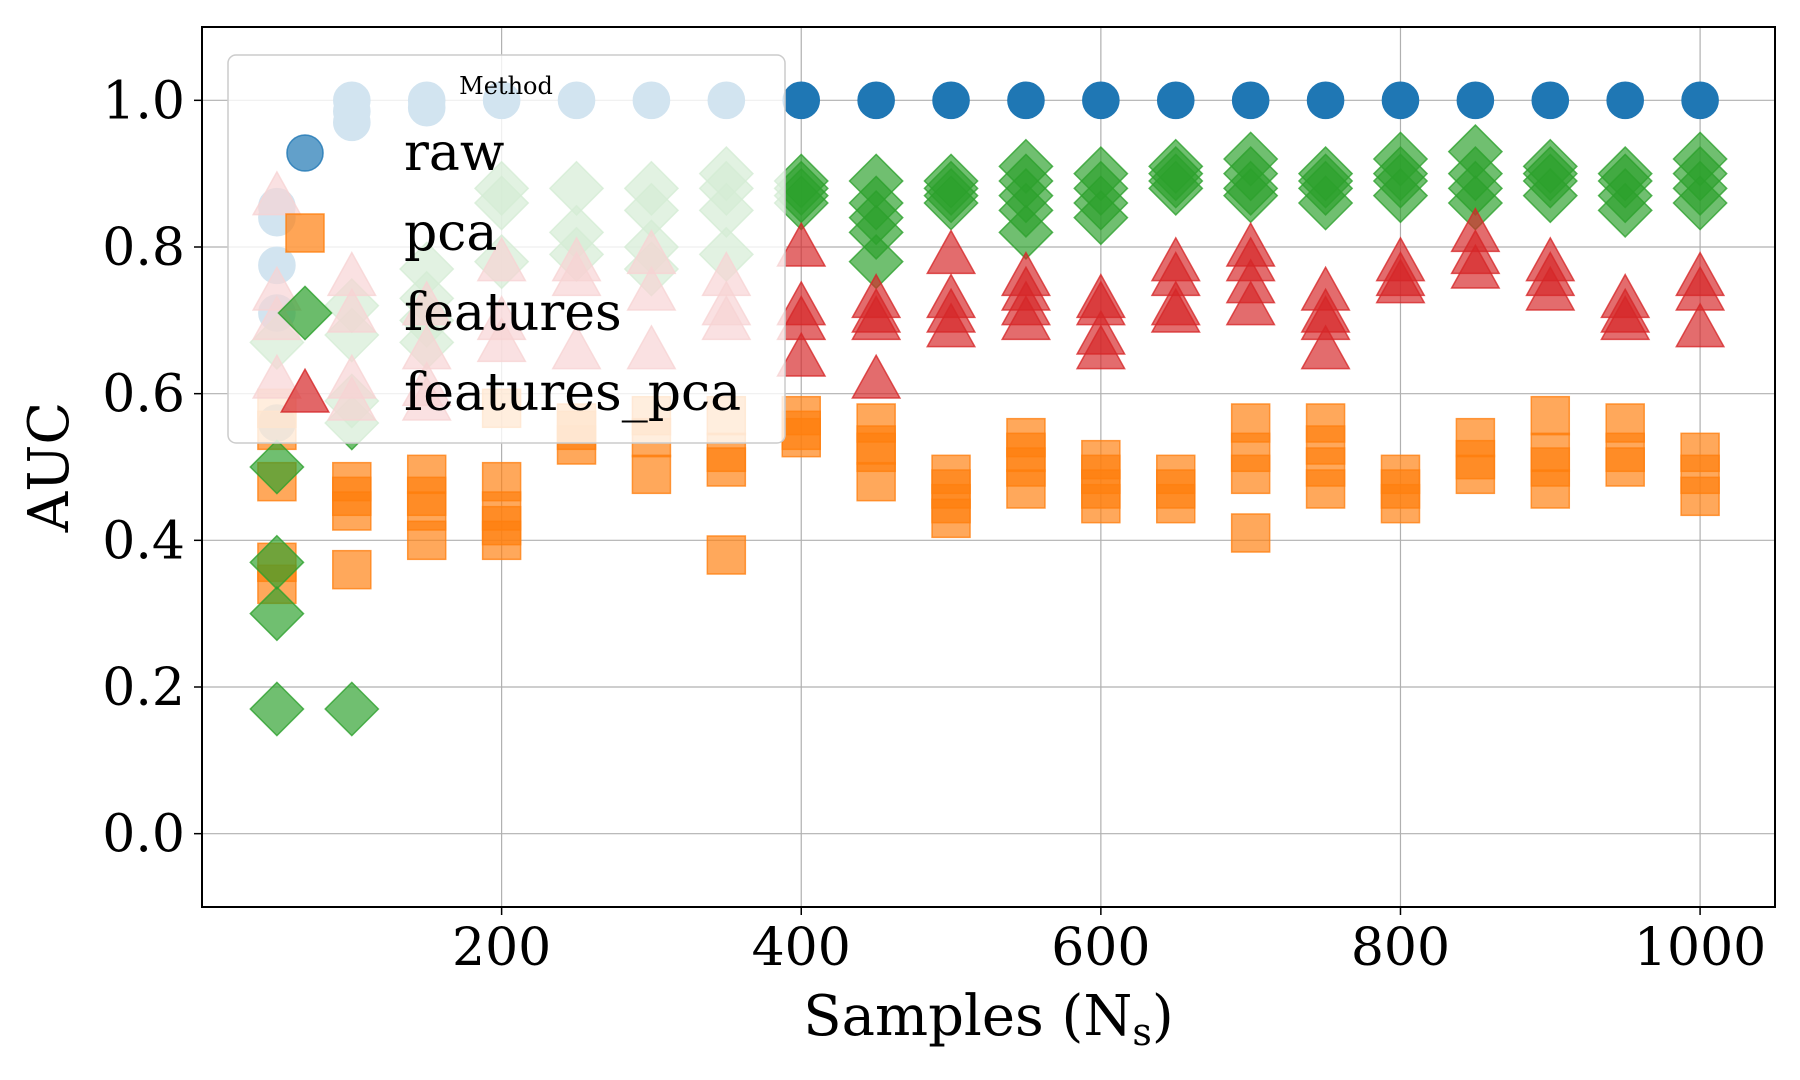 This screenshot has width=1800, height=1080. What do you see at coordinates (143, 101) in the screenshot?
I see `y-tick-label: 1.0` at bounding box center [143, 101].